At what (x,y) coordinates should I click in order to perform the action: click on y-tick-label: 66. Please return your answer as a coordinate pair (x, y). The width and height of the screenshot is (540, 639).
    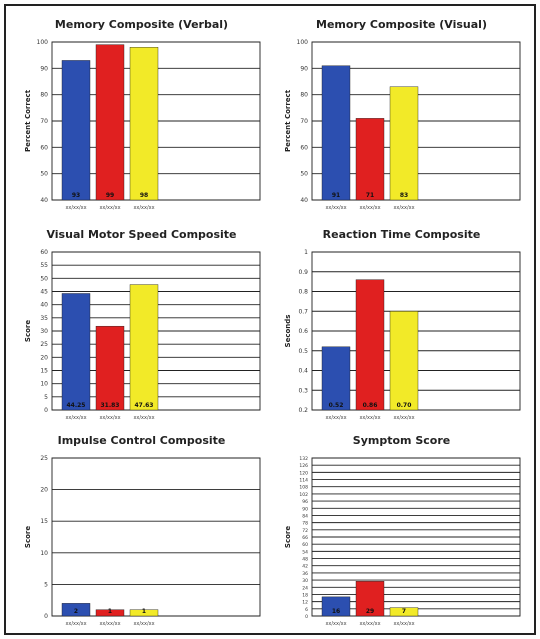
    Looking at the image, I should click on (305, 538).